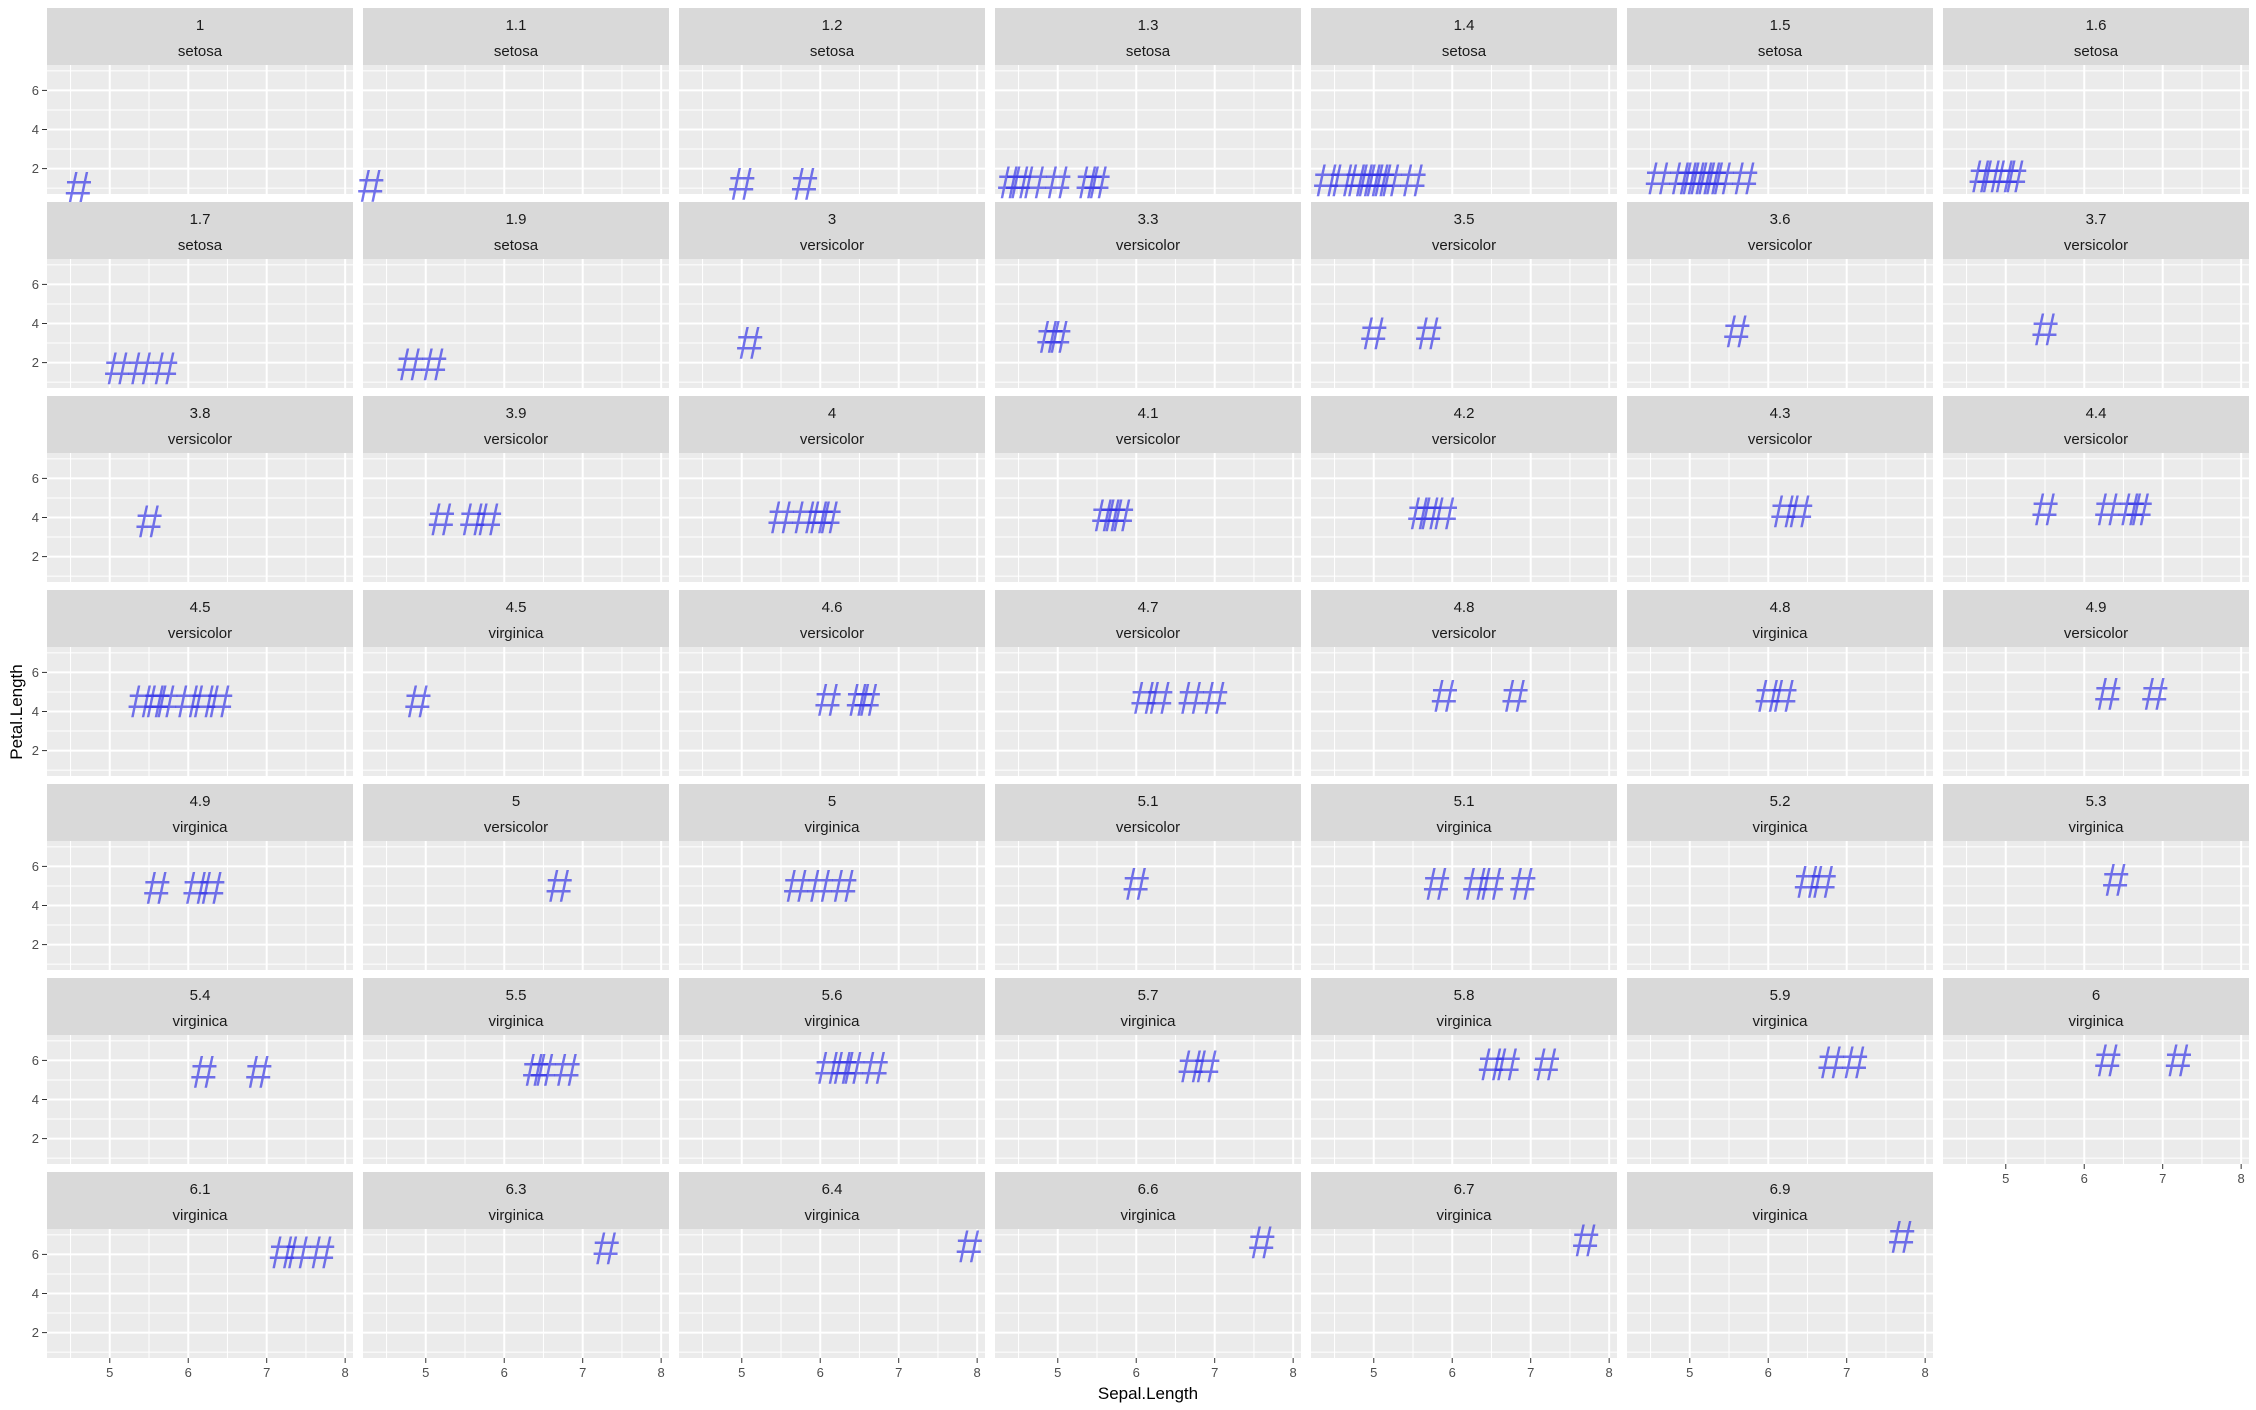 The width and height of the screenshot is (2256, 1410). Describe the element at coordinates (1148, 219) in the screenshot. I see `facet-strip-label-petal-length: 3.3` at that location.